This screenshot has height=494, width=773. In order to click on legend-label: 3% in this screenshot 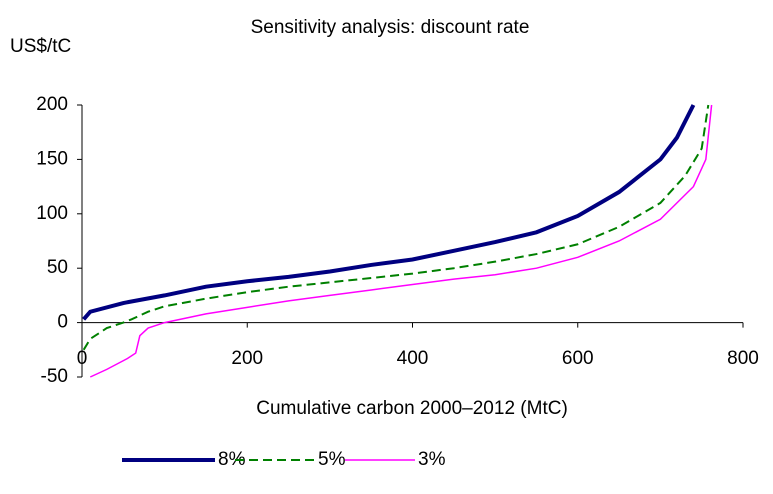, I will do `click(432, 459)`.